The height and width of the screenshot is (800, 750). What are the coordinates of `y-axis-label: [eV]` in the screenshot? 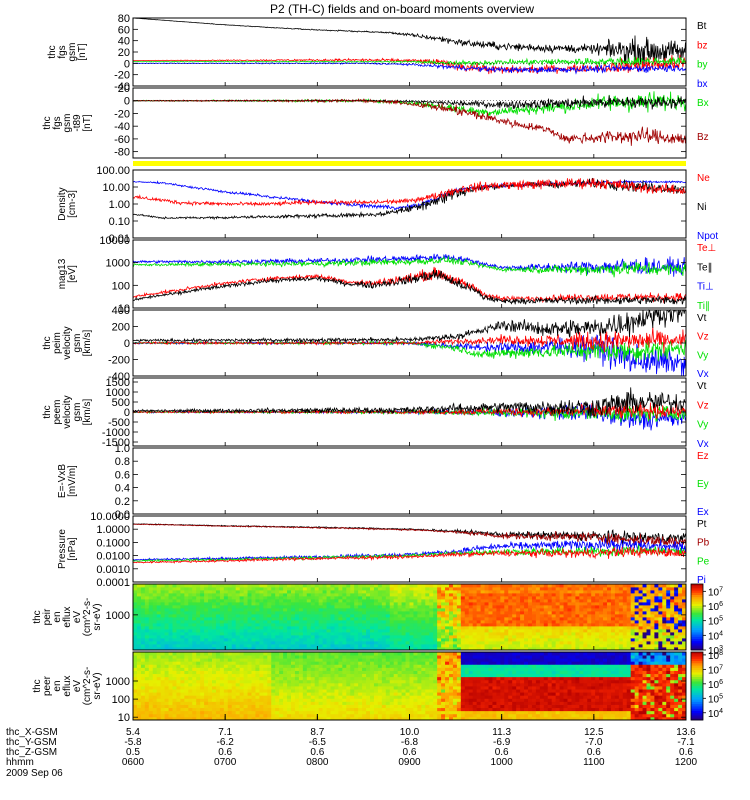 It's located at (72, 274).